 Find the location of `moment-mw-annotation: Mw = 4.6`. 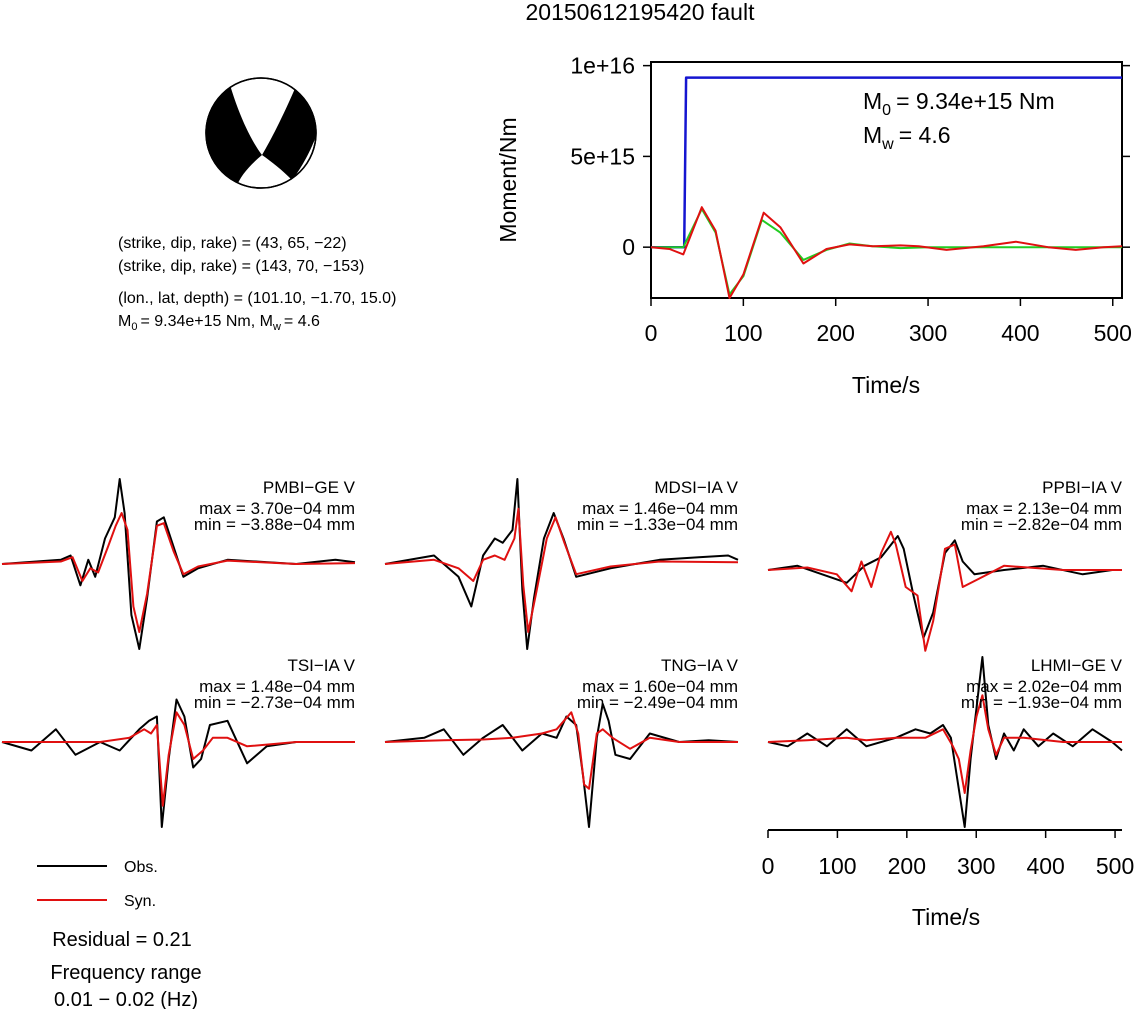

moment-mw-annotation: Mw = 4.6 is located at coordinates (907, 137).